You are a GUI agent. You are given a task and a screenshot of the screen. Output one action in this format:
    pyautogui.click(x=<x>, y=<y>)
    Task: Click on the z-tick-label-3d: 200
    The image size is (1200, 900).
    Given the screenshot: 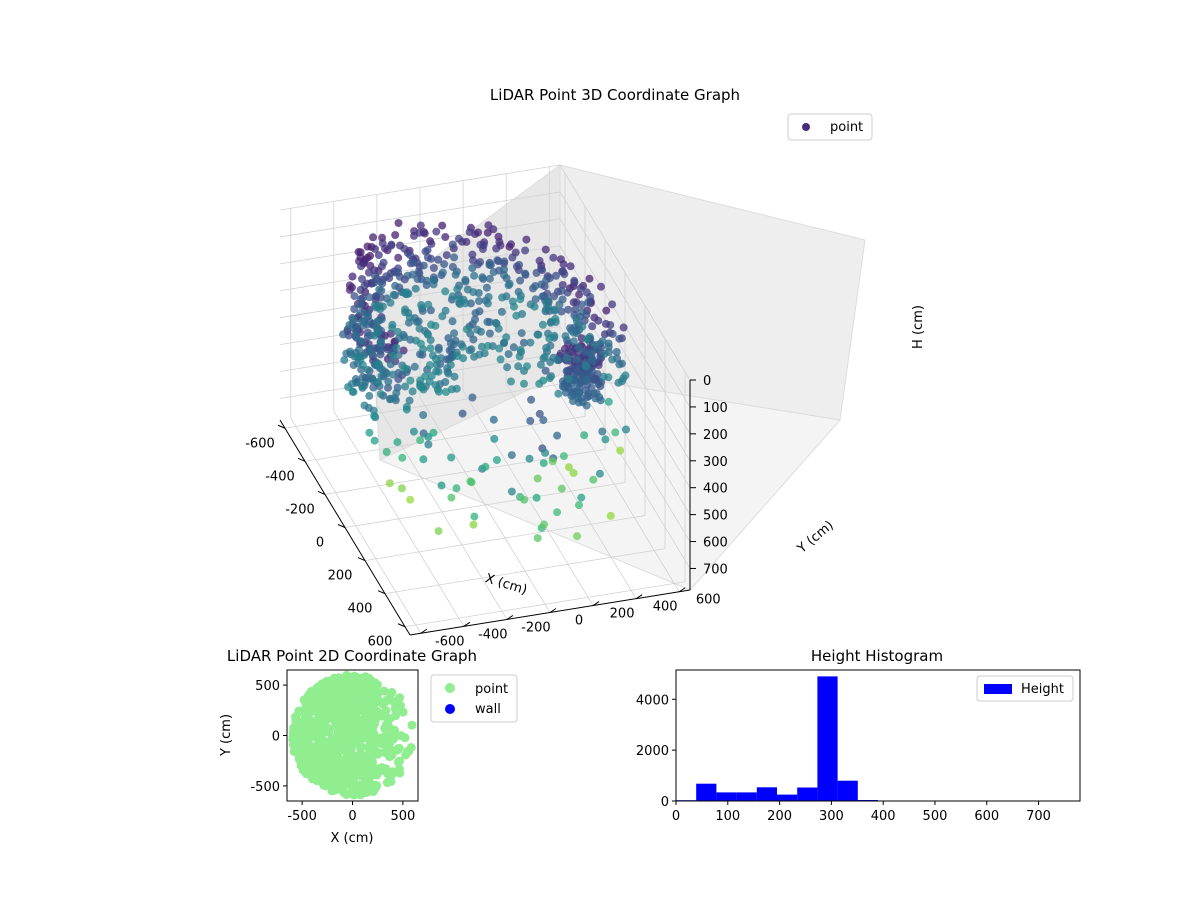 What is the action you would take?
    pyautogui.click(x=715, y=435)
    